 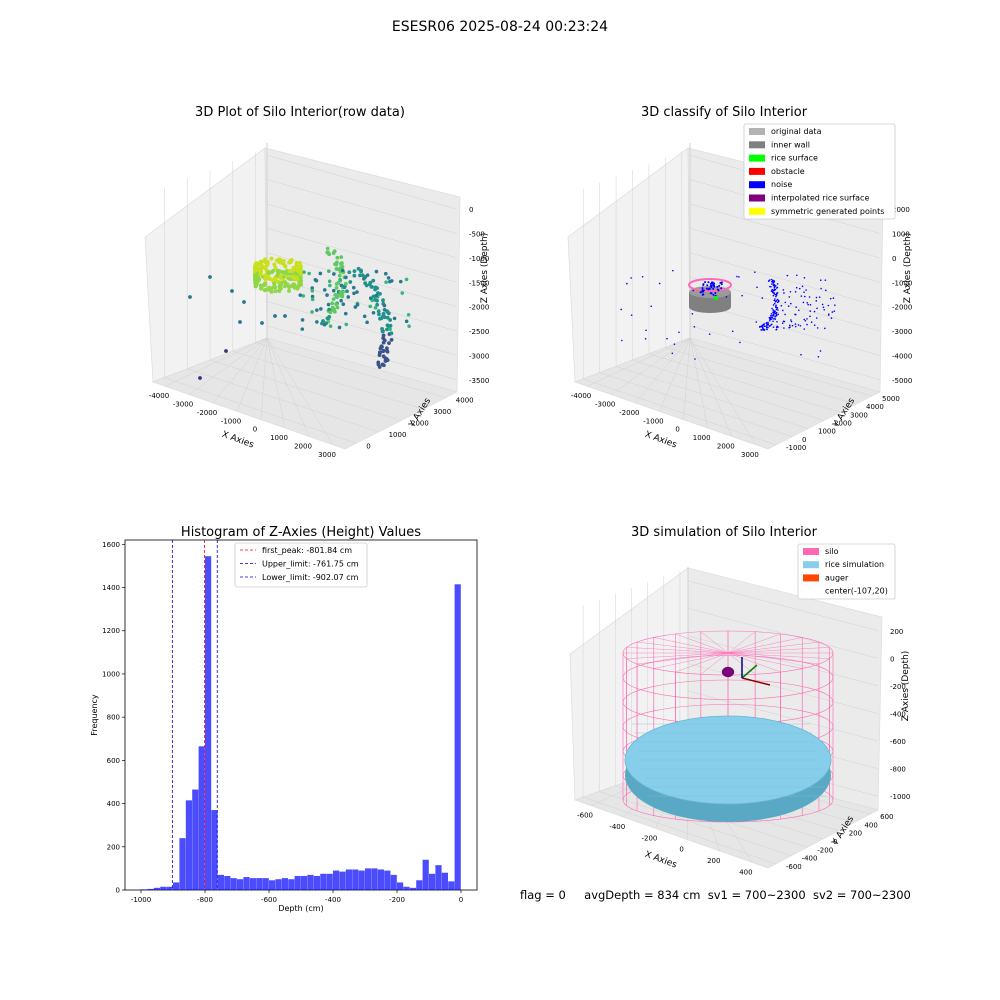 I want to click on x-tick-label: -1000, so click(x=231, y=421).